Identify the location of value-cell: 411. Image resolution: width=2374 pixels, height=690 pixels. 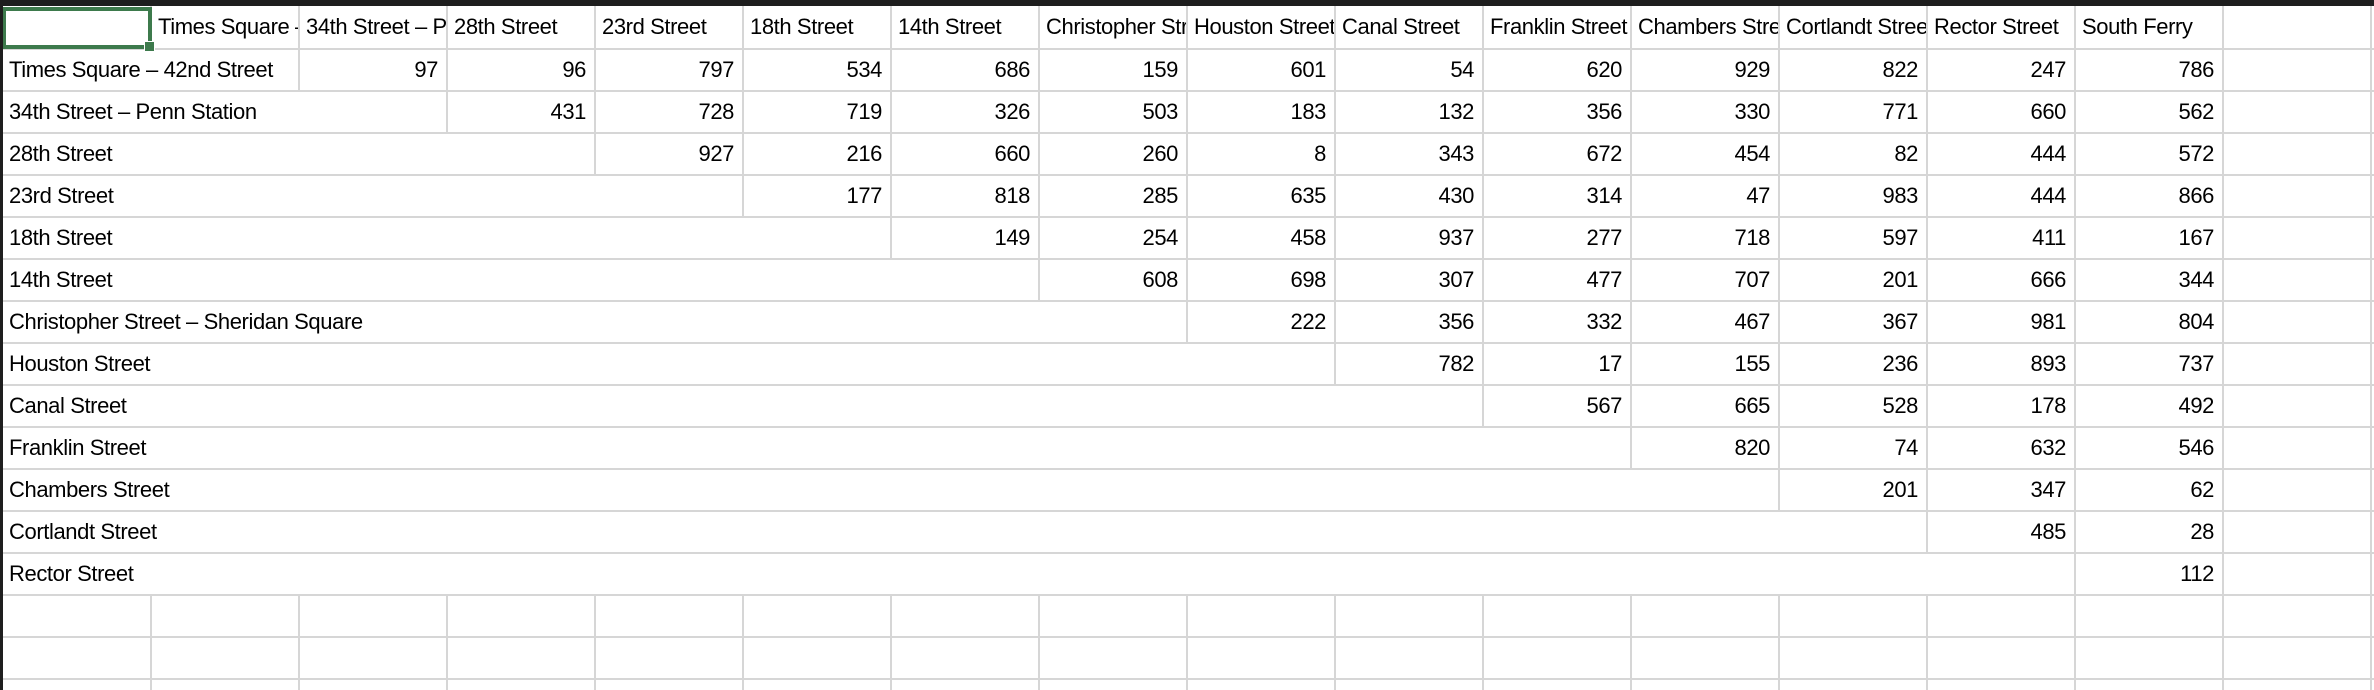
(2001, 238).